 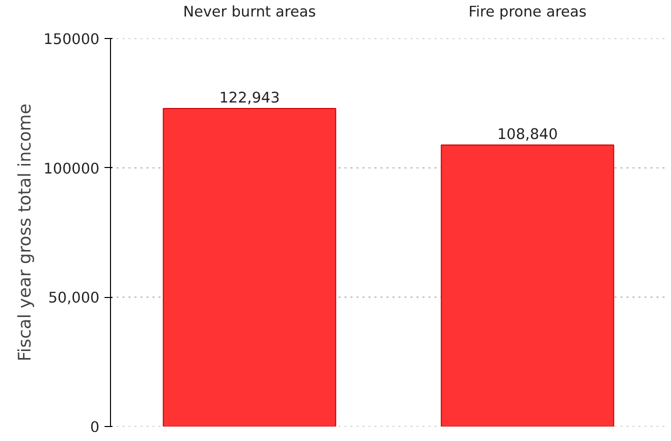 I want to click on x-tick-label: Fire prone areas, so click(x=527, y=12).